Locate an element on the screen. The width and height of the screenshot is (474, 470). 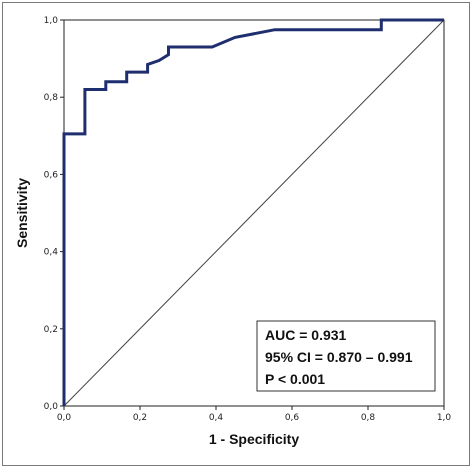
y-tick-label: 0,8 is located at coordinates (51, 98).